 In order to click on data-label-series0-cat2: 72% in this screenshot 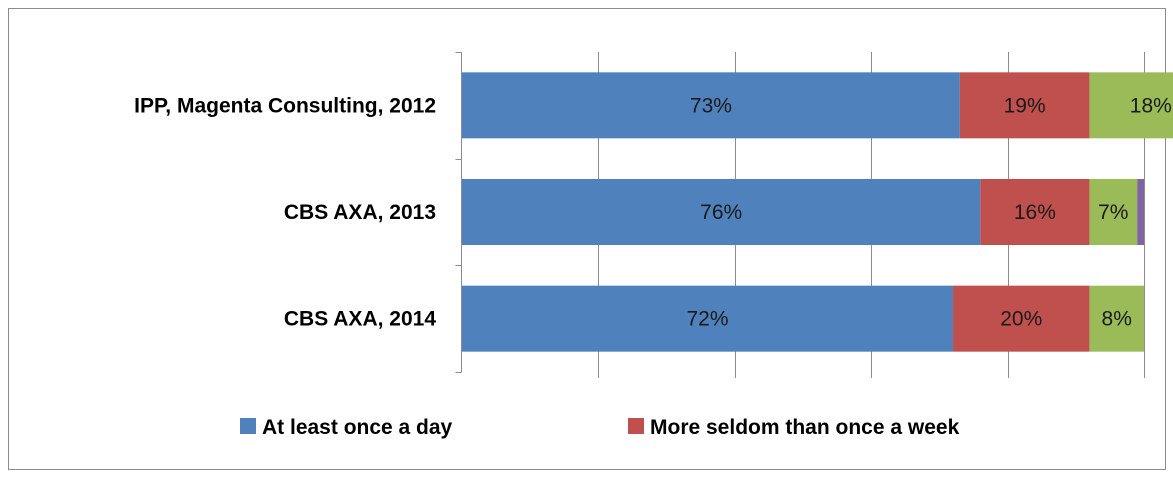, I will do `click(708, 319)`.